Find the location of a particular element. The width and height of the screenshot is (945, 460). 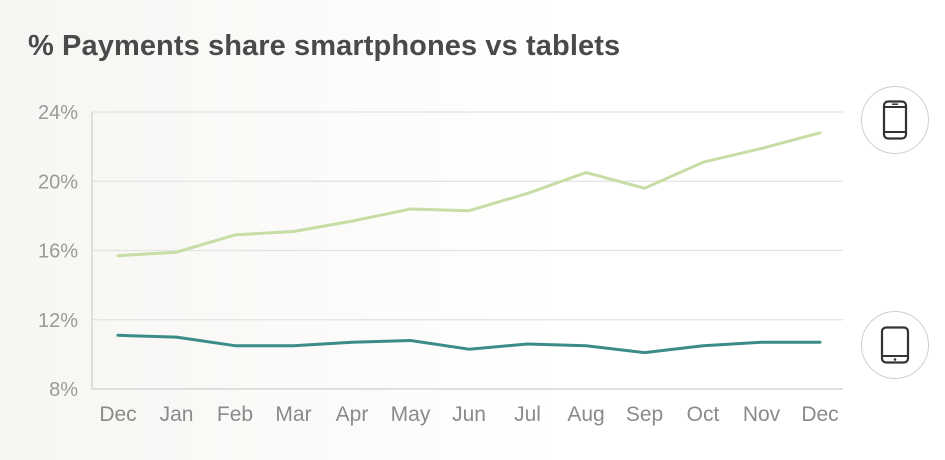

smartphone-legend-badge is located at coordinates (895, 120).